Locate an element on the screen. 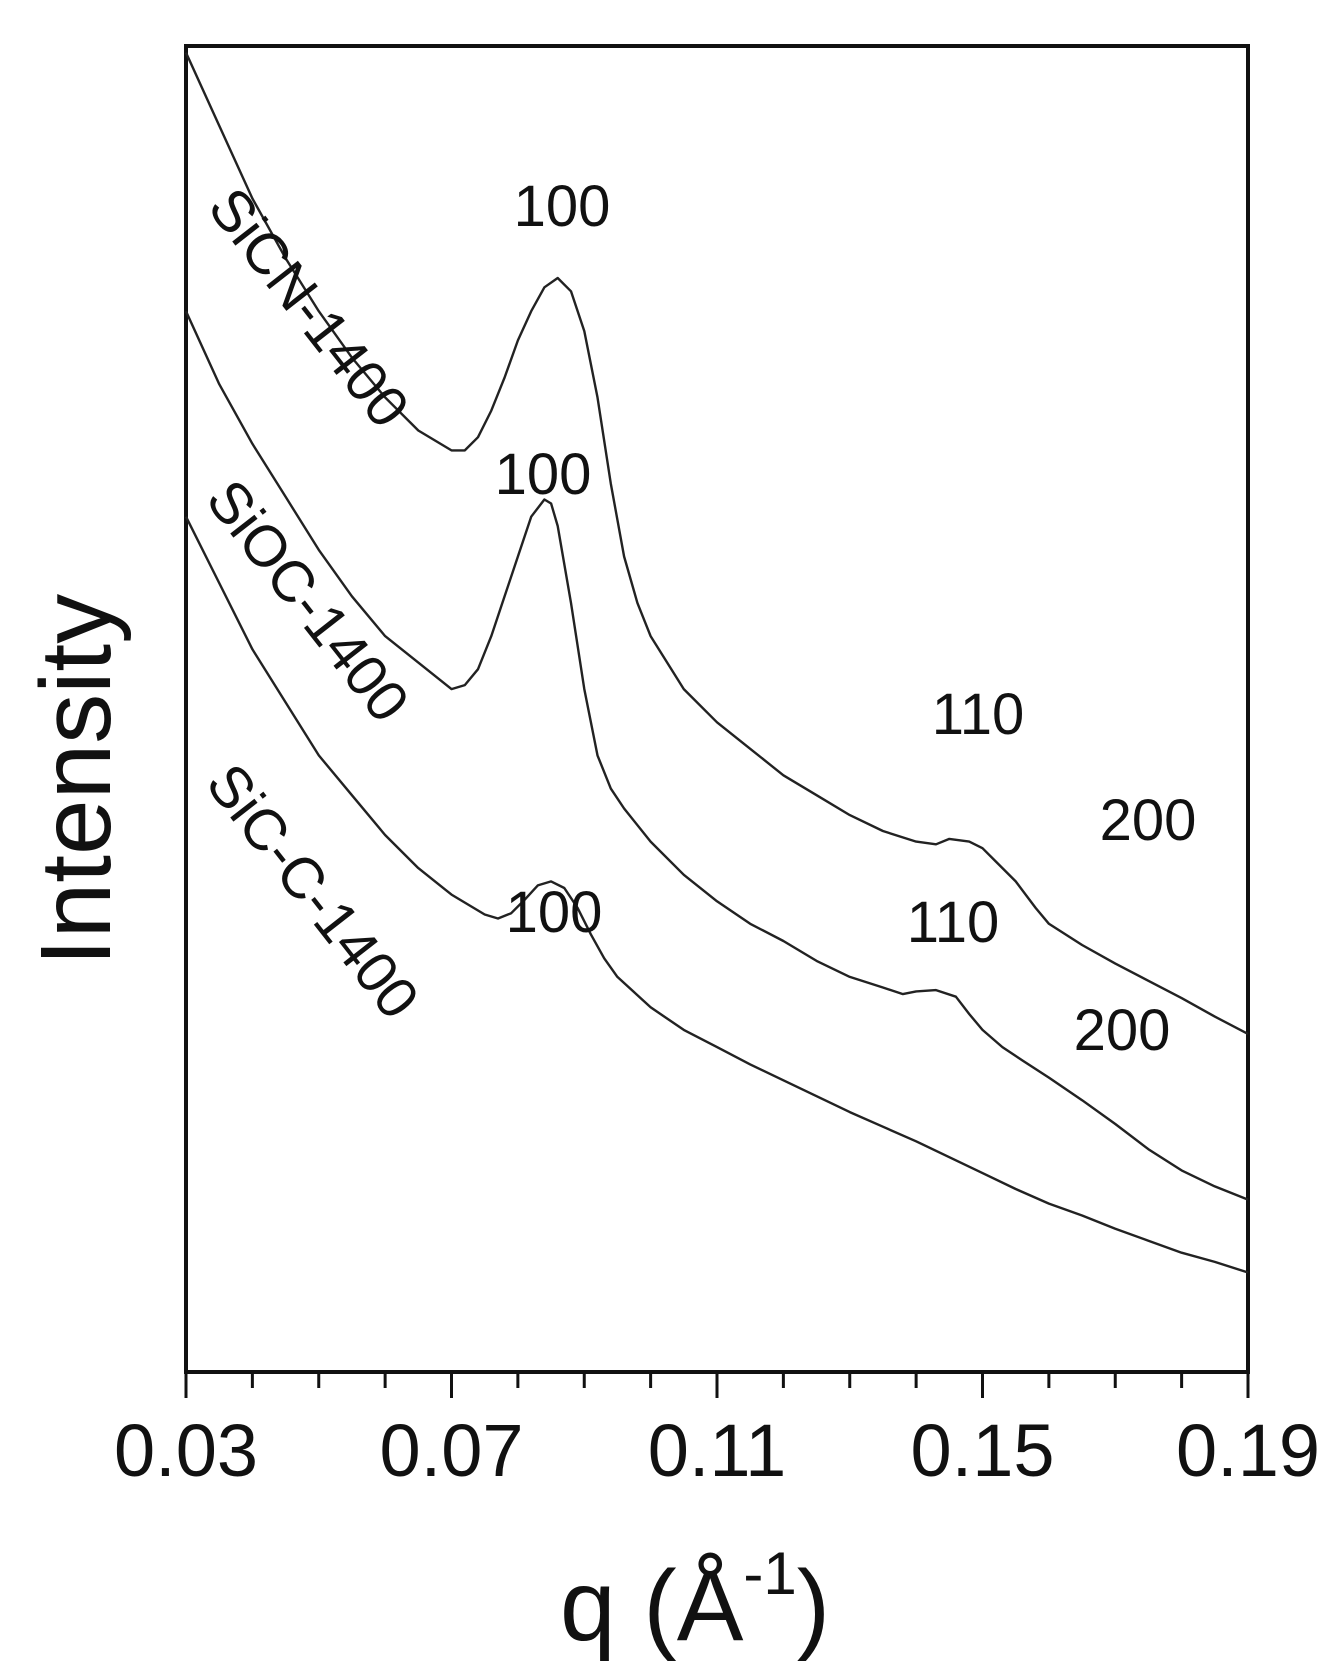  peak-label-sioc-100: 100 is located at coordinates (543, 474).